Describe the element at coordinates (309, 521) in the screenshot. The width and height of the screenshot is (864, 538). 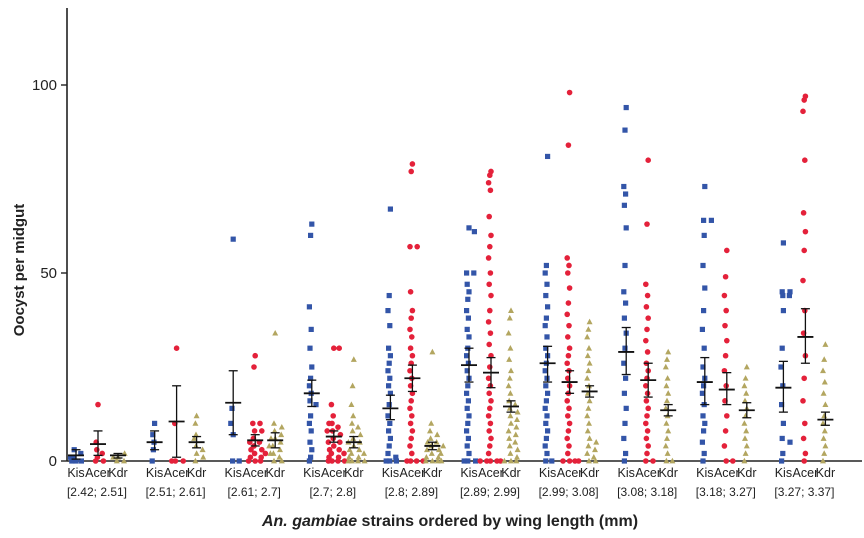
I see `x-axis-title-italic: An. gambiae` at that location.